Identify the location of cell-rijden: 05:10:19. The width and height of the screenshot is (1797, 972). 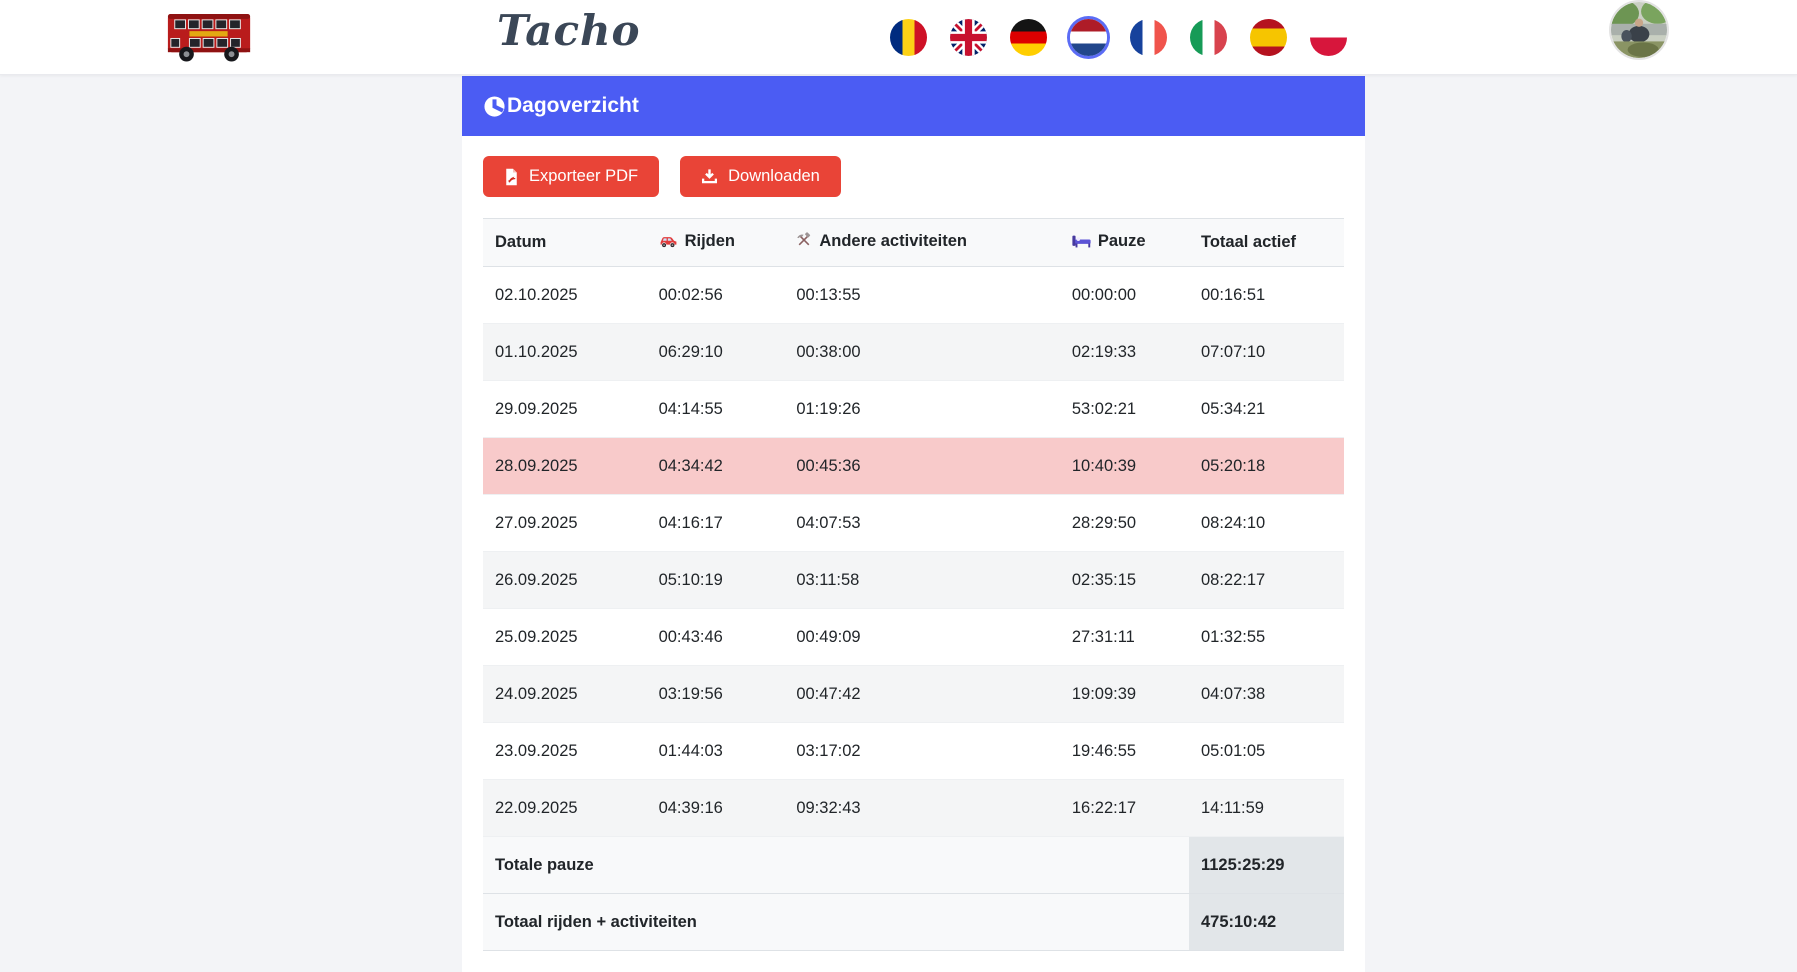
(715, 580).